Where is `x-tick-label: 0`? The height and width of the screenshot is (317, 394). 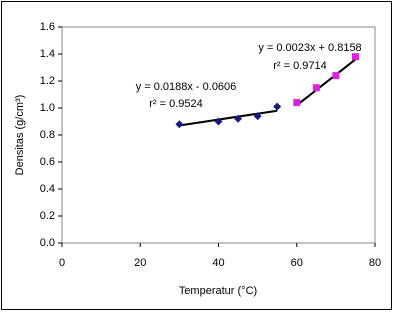
x-tick-label: 0 is located at coordinates (62, 263).